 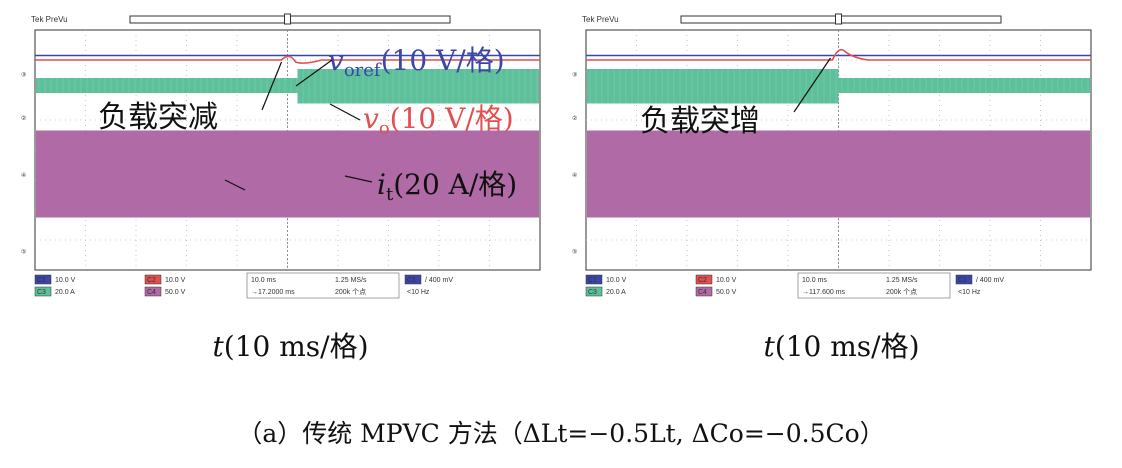 I want to click on label-vo-rest: (10 V/格), so click(x=452, y=118).